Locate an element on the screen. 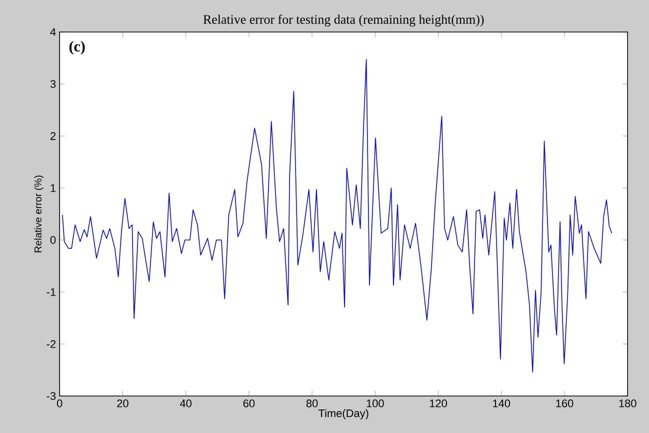 The width and height of the screenshot is (649, 433). y-tick-label: 4 is located at coordinates (53, 32).